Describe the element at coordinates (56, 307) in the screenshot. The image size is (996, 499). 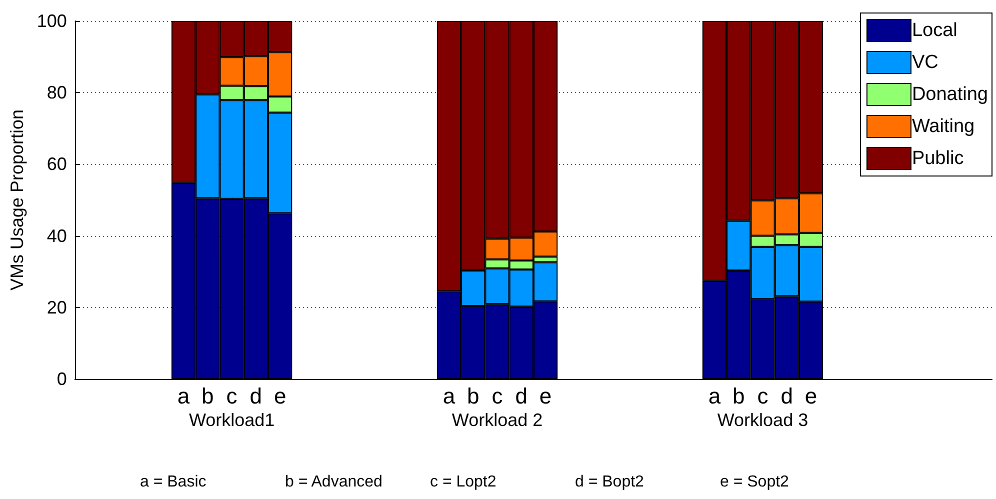
I see `y-tick-label: 20` at that location.